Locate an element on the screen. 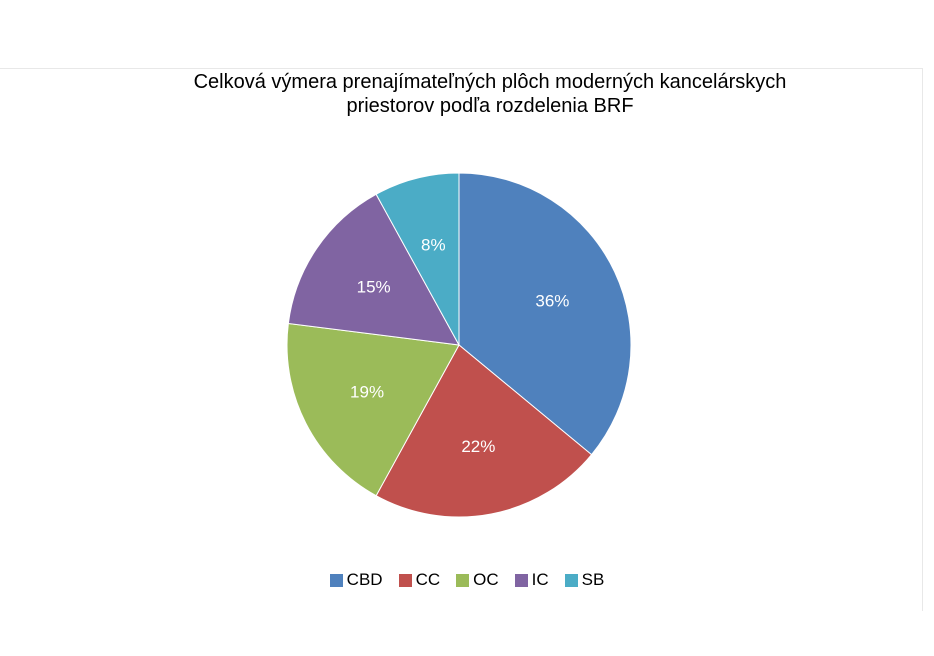 This screenshot has height=656, width=934. legend-swatch-oc is located at coordinates (463, 580).